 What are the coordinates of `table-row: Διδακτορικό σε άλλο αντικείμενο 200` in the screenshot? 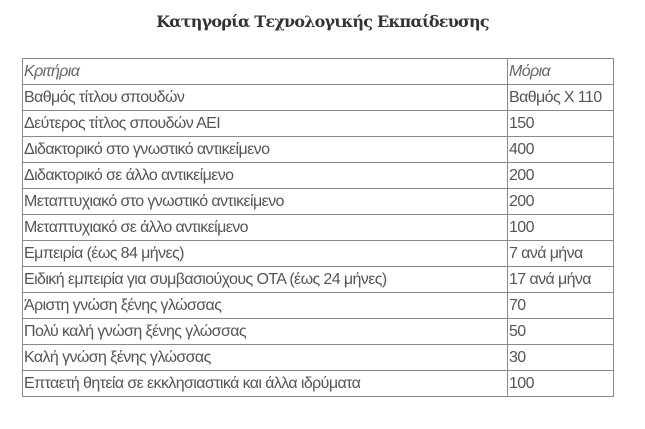 It's located at (318, 175).